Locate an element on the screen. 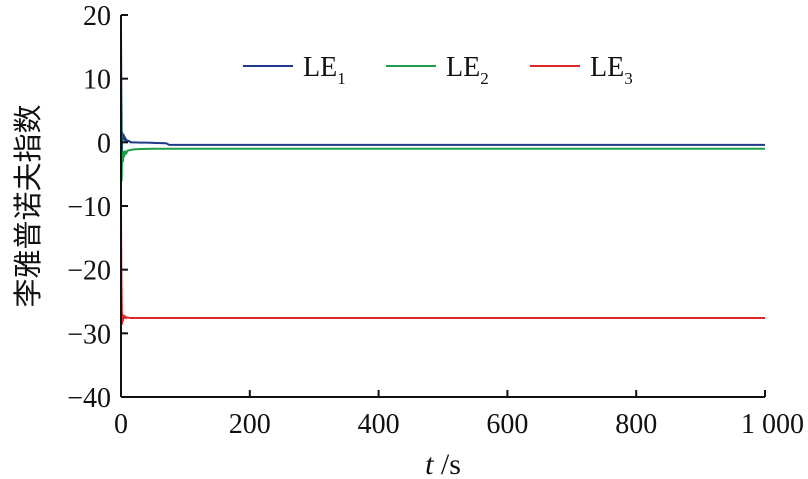  y-axis-label: 李雅普诺夫指数 is located at coordinates (28, 205).